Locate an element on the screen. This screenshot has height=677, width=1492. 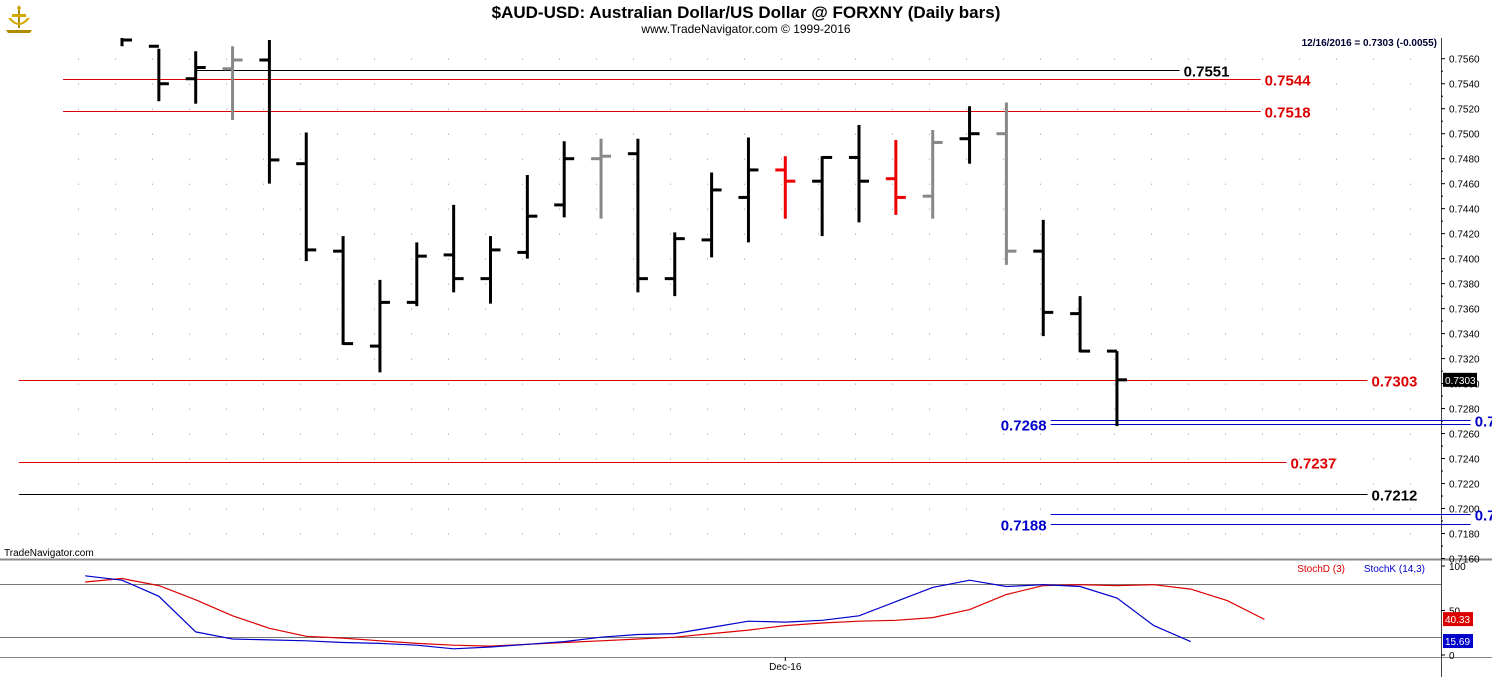
watermark-label: TradeNavigator.com is located at coordinates (49, 553).